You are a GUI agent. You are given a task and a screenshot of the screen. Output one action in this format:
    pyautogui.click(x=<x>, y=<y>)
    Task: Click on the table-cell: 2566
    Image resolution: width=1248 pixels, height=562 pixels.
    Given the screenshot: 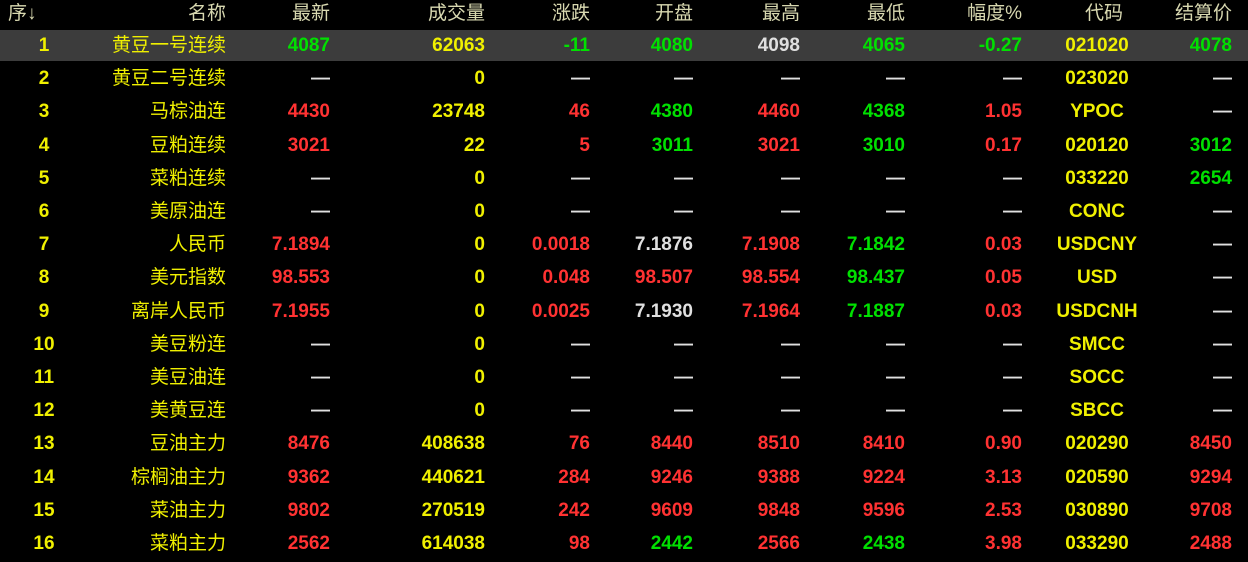 What is the action you would take?
    pyautogui.click(x=778, y=543)
    